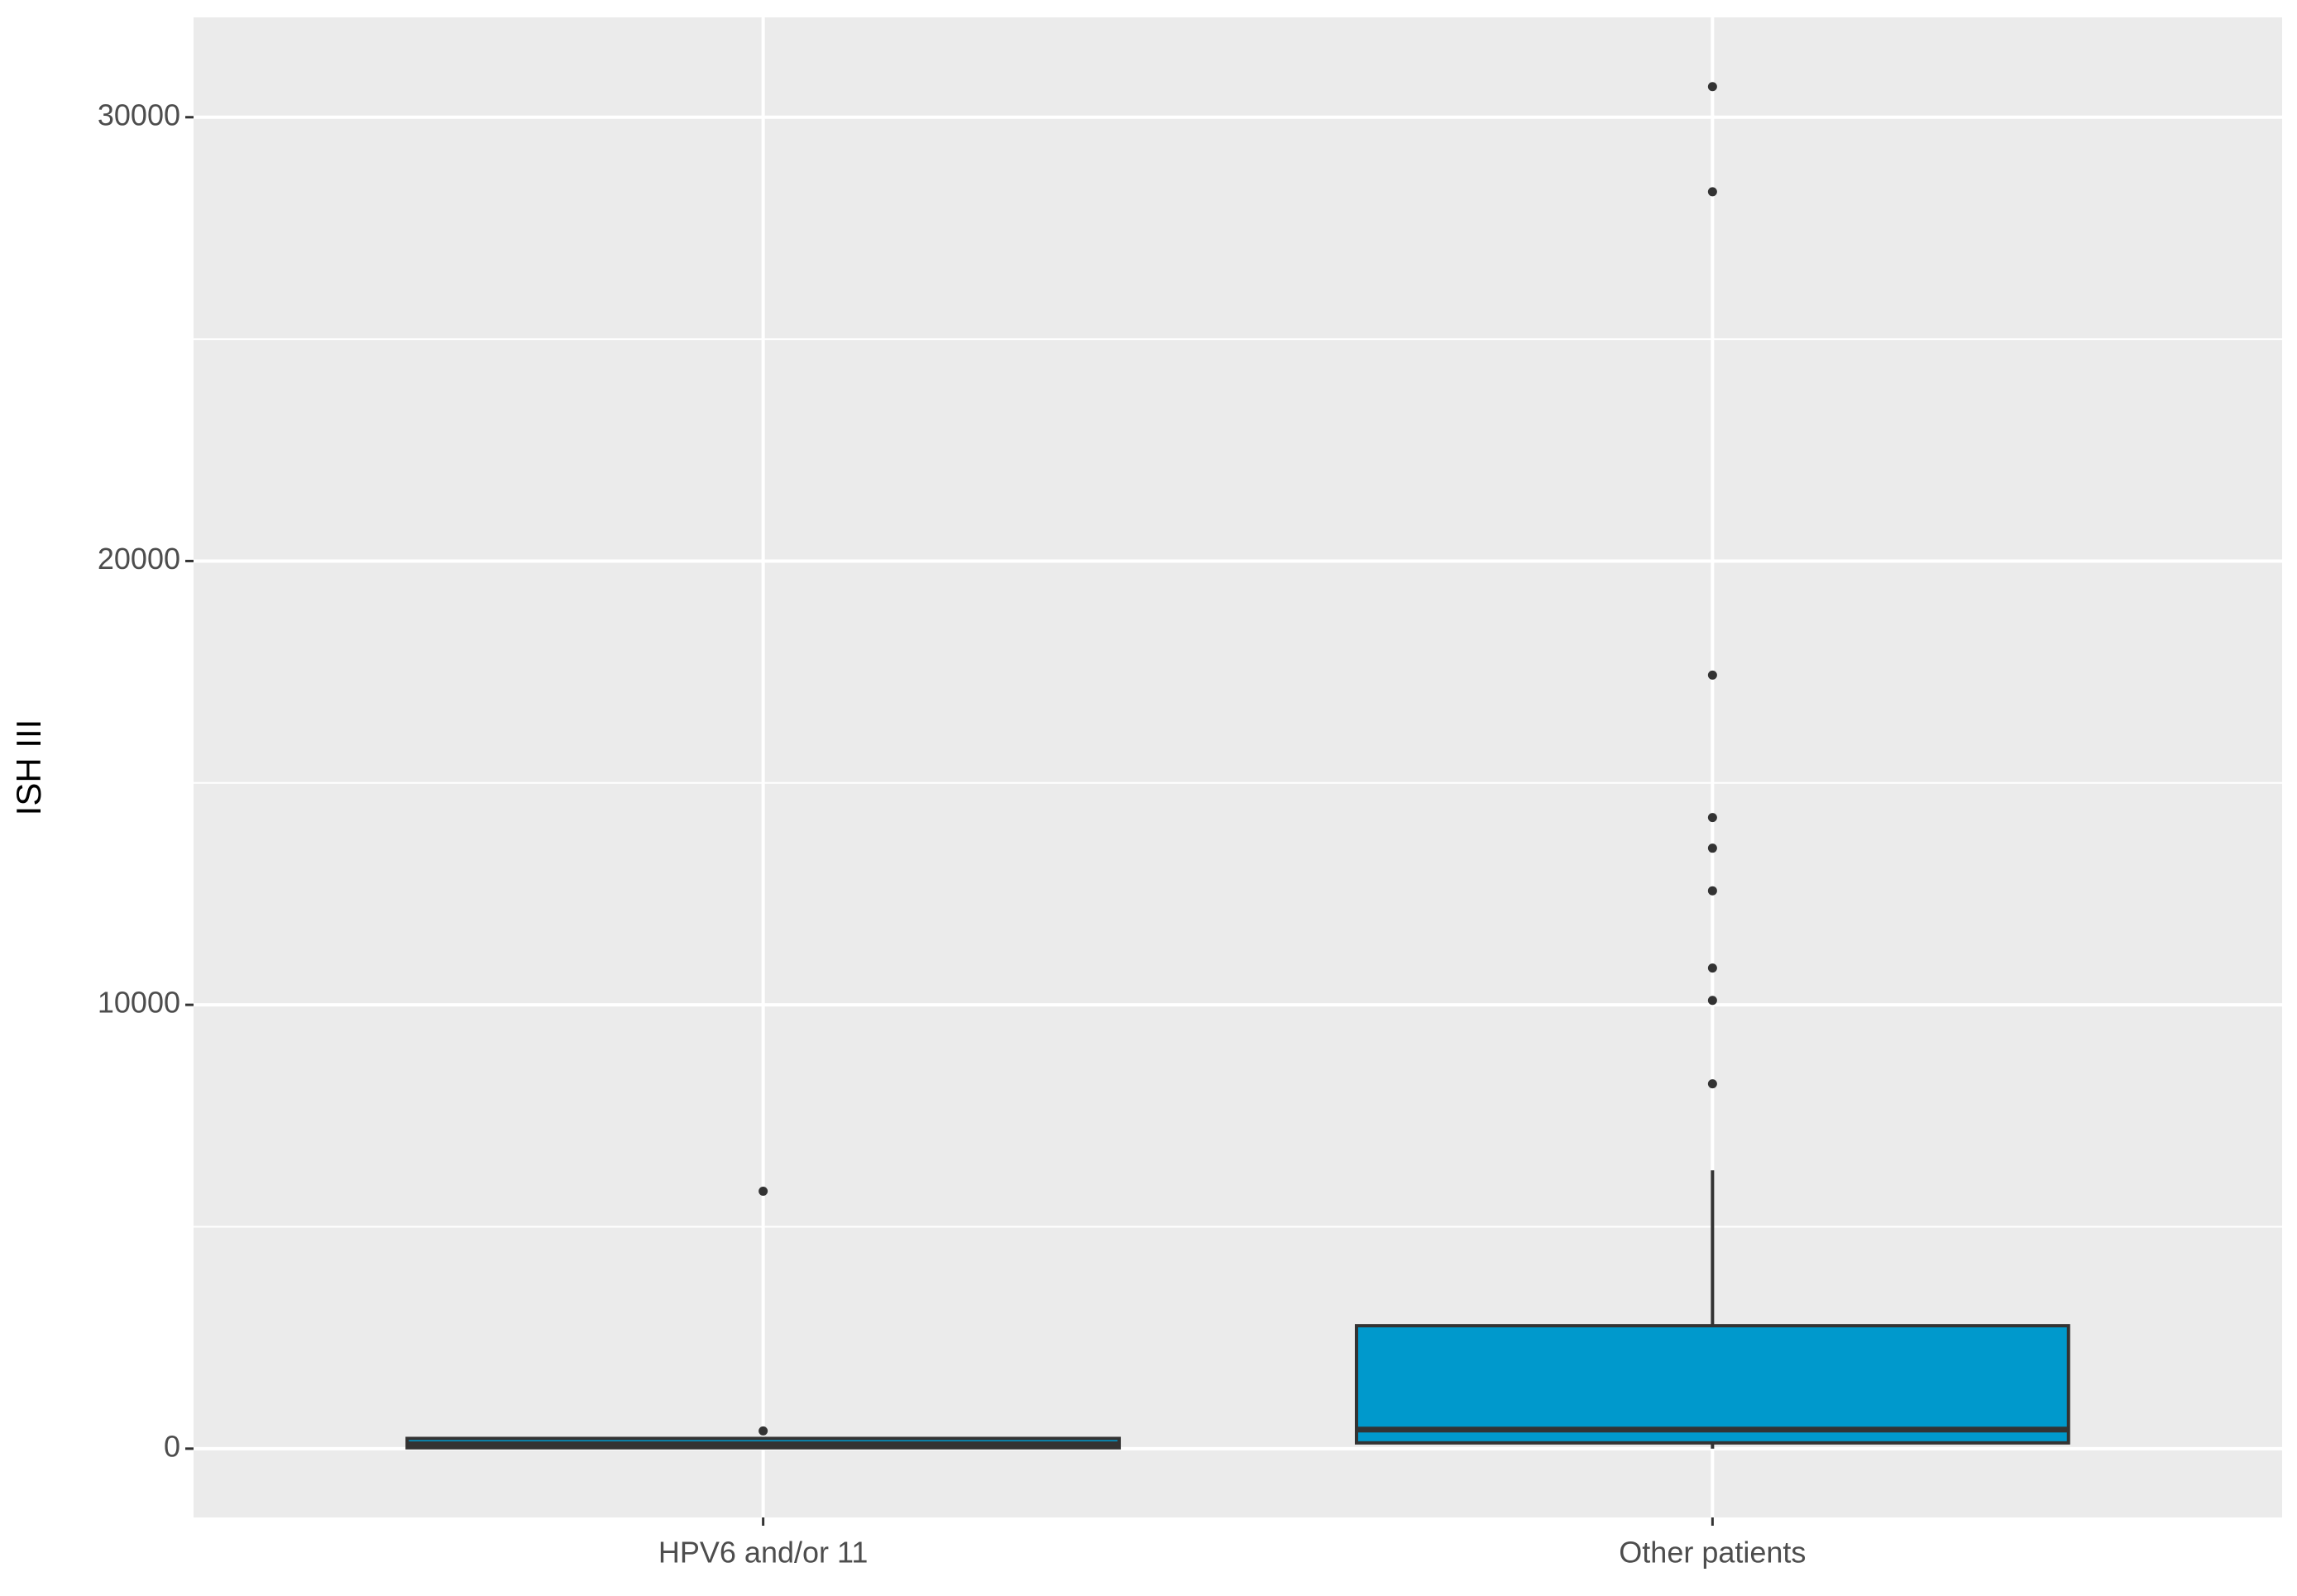  I want to click on box, so click(1712, 1384).